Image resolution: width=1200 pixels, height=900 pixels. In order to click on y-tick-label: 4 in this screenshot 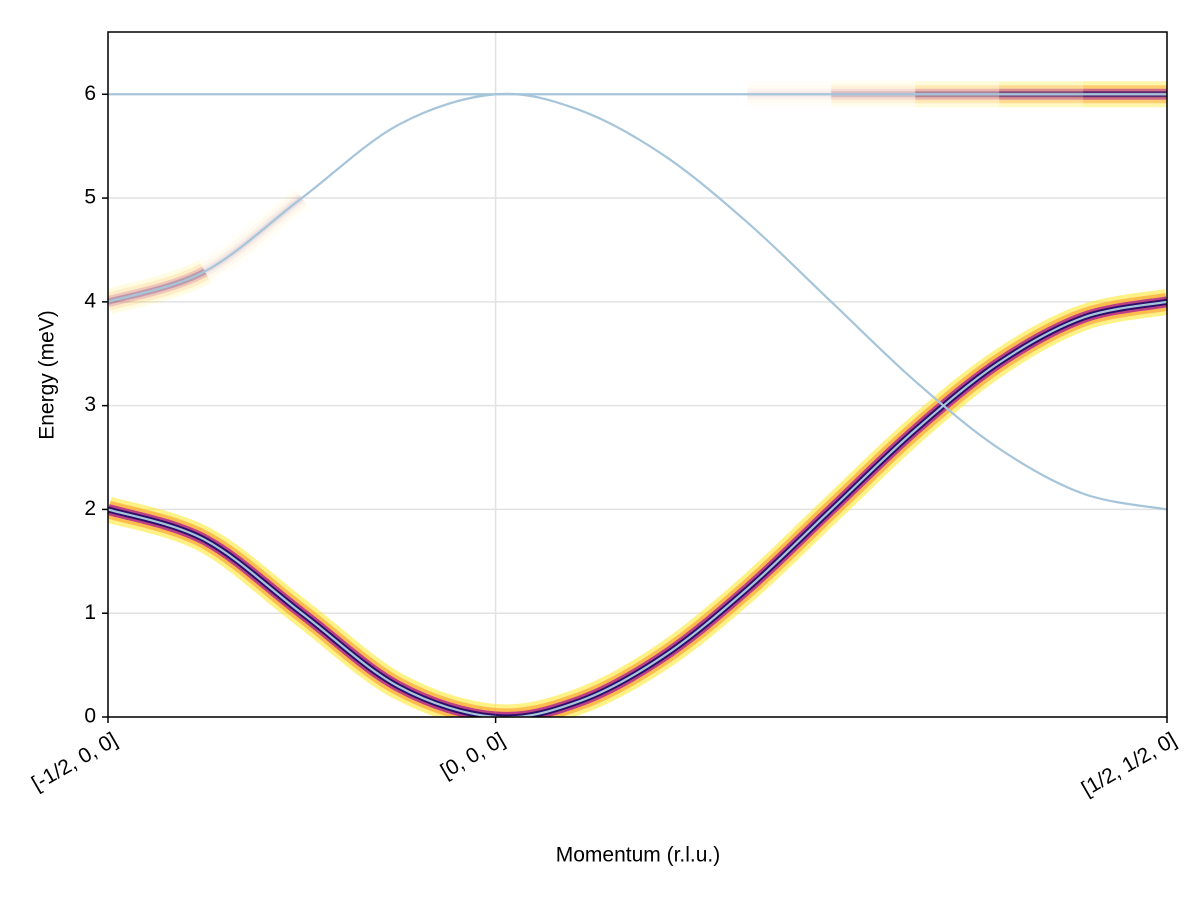, I will do `click(90, 300)`.